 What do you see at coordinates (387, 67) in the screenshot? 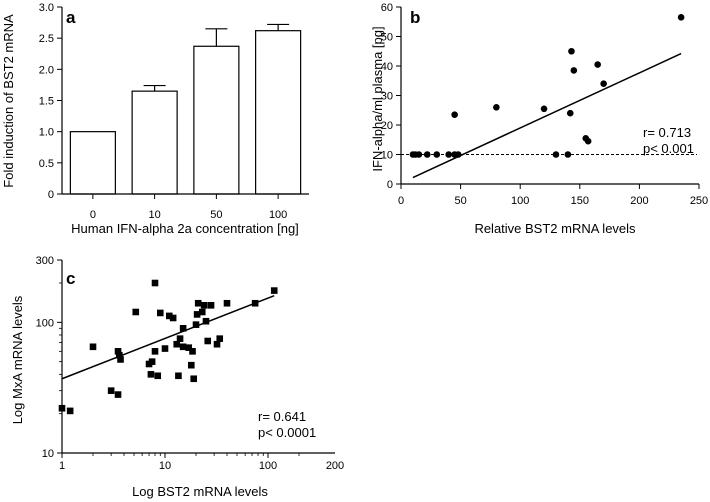
I see `y-tick-label-b: 40` at bounding box center [387, 67].